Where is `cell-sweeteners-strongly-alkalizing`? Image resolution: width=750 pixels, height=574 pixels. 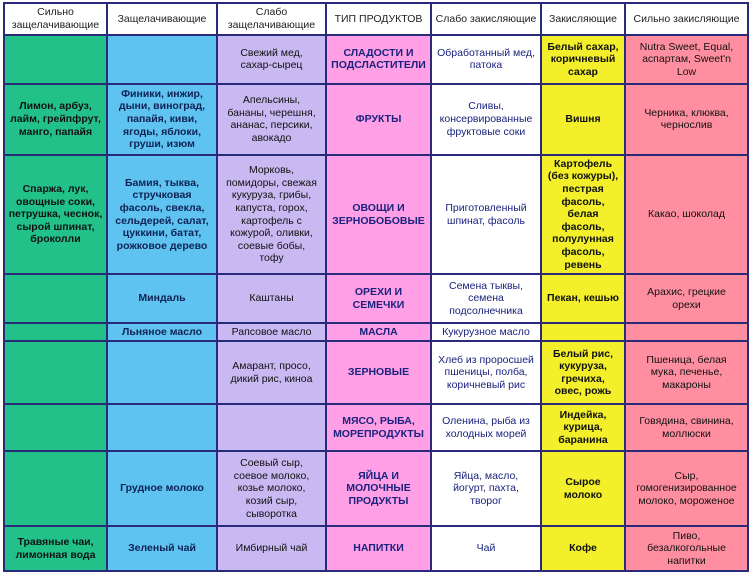 cell-sweeteners-strongly-alkalizing is located at coordinates (55, 59).